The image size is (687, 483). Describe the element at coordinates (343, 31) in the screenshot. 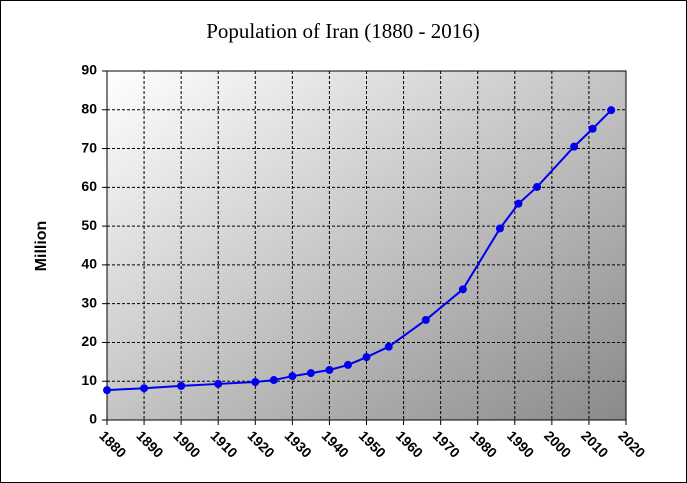

I see `chart-title: Population of Iran (1880 - 2016)` at that location.